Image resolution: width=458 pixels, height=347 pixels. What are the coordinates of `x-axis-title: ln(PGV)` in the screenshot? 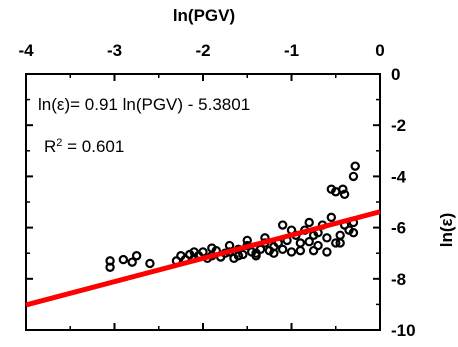 It's located at (204, 15).